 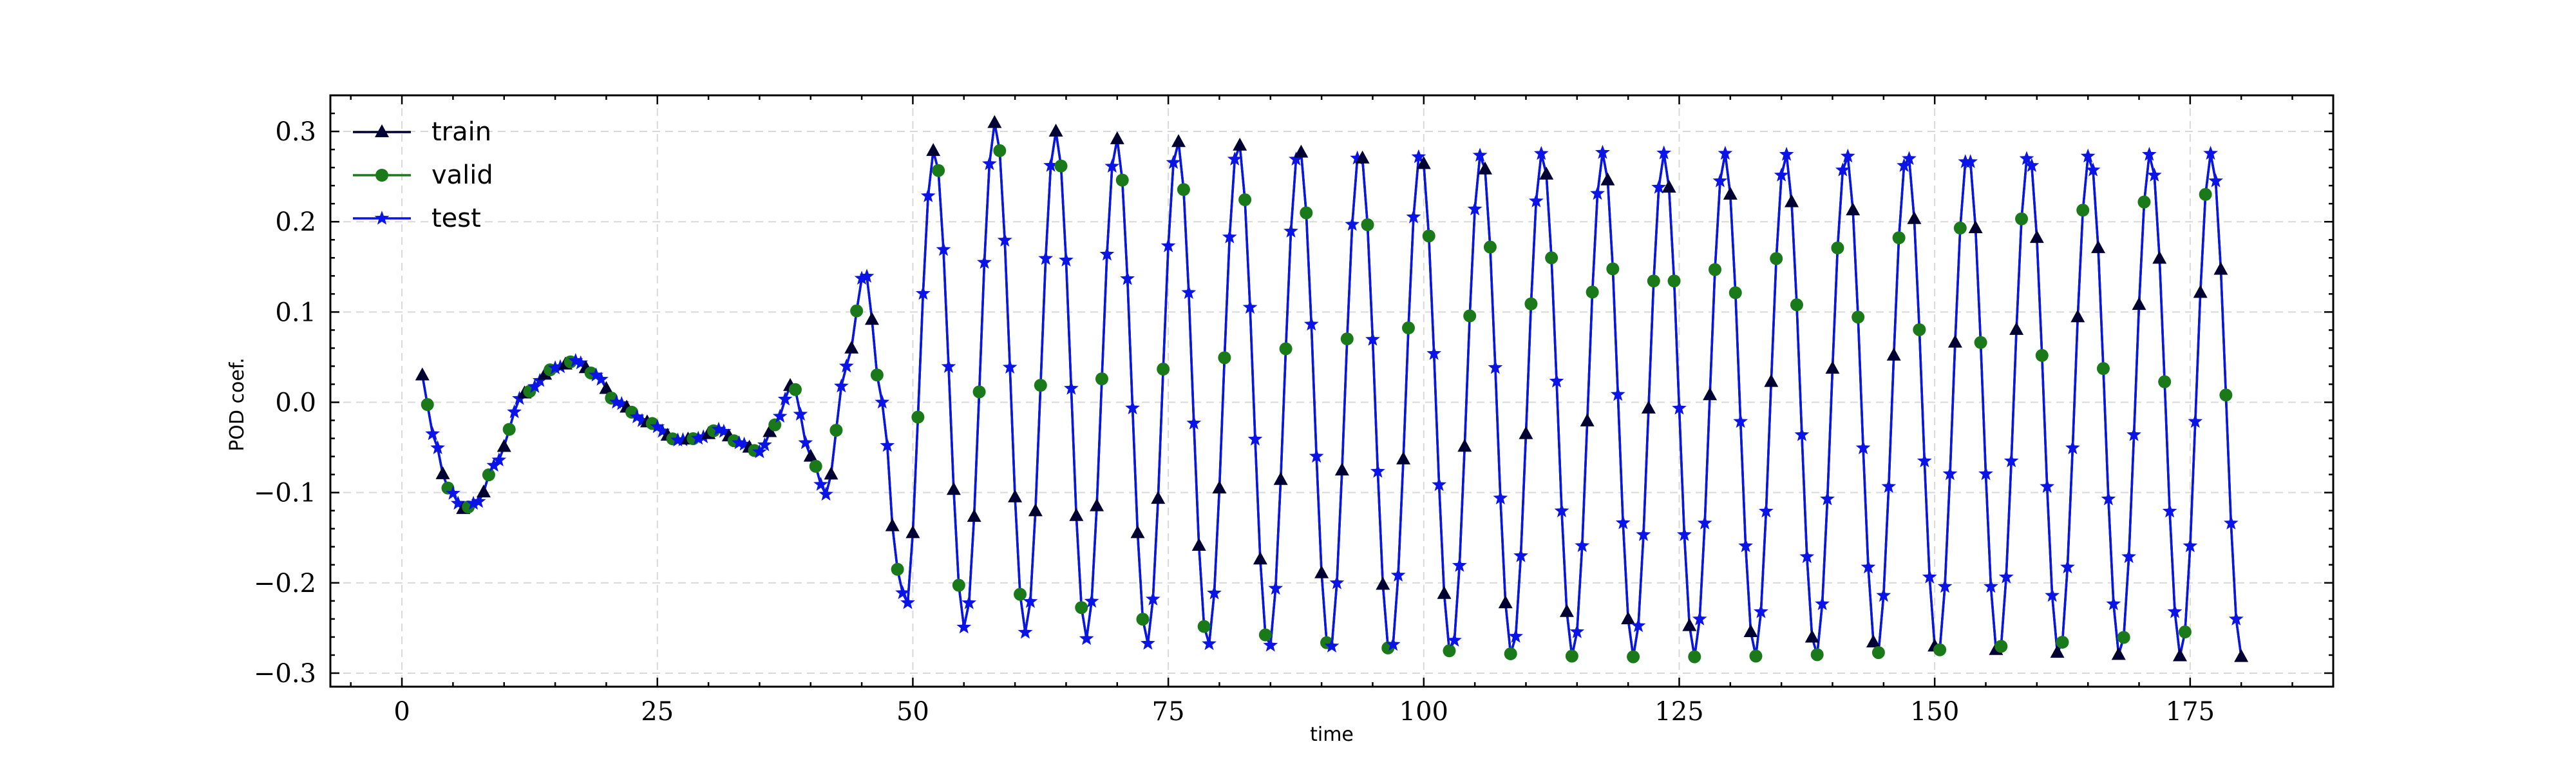 What do you see at coordinates (295, 403) in the screenshot?
I see `y-tick-label: 0.0` at bounding box center [295, 403].